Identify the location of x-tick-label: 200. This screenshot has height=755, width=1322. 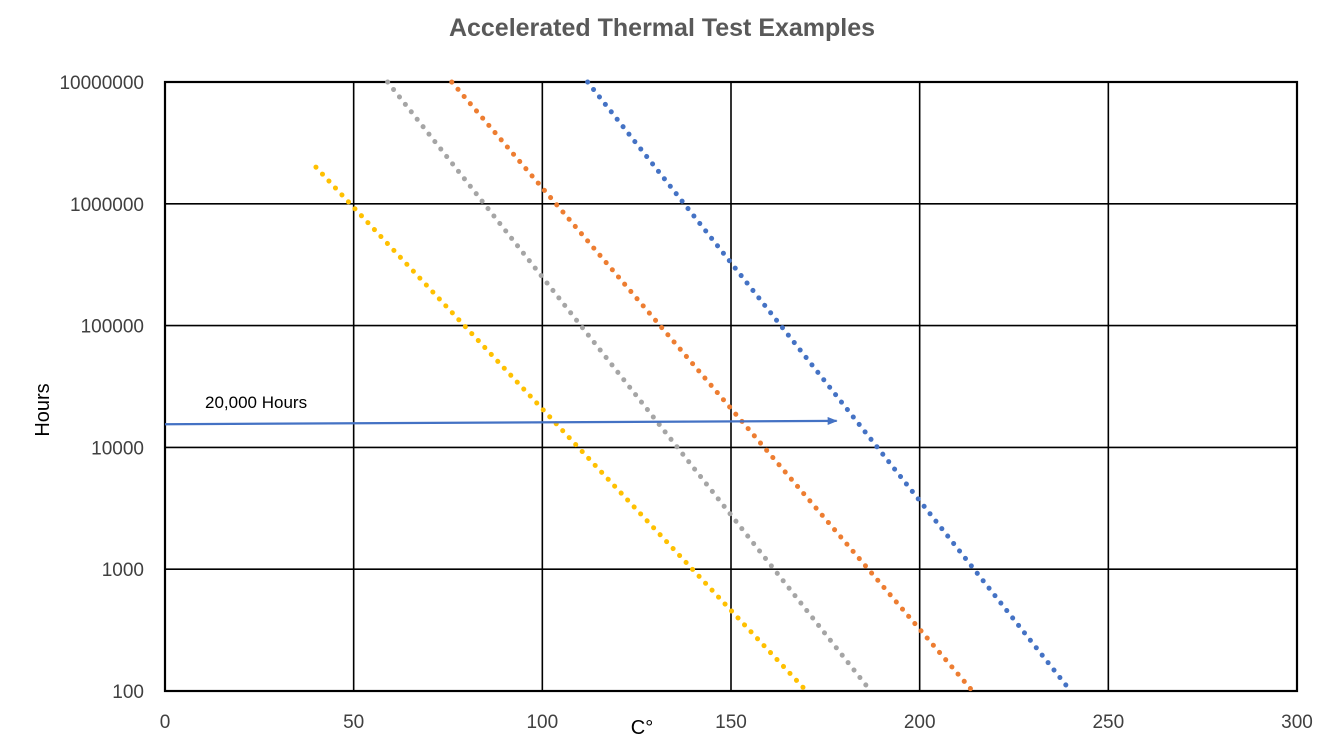
(920, 722).